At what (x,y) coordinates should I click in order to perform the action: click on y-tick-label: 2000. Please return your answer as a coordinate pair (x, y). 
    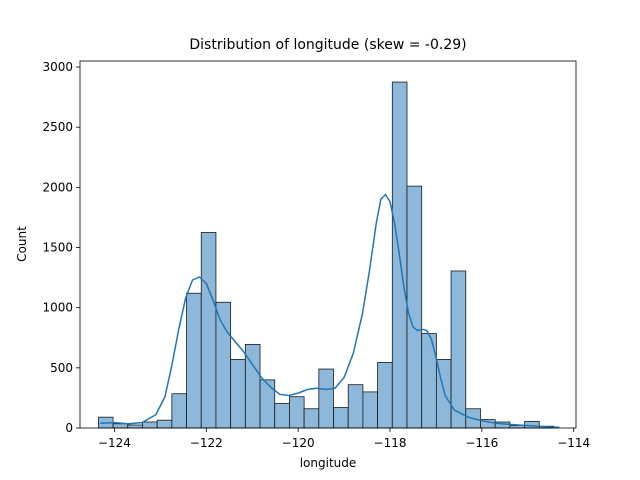
    Looking at the image, I should click on (57, 187).